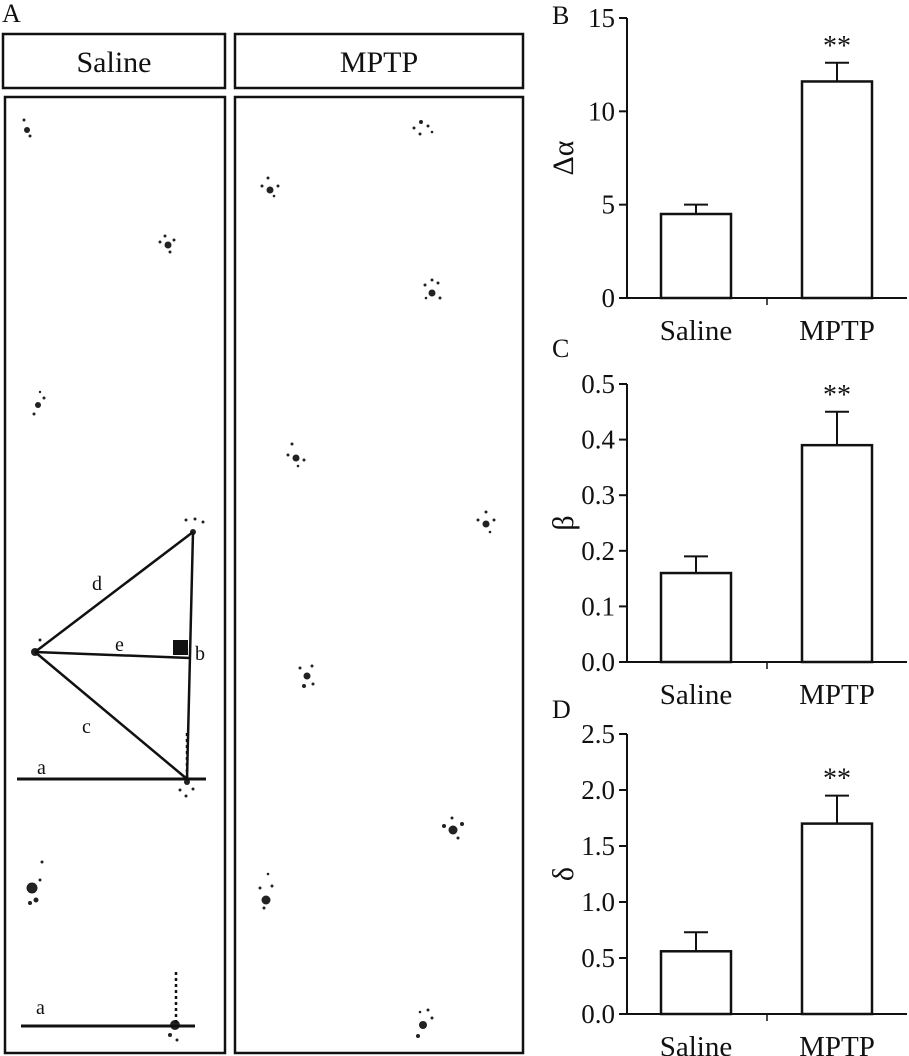  I want to click on chart-panel-b: B 0 5 10 15 Δα Saline ** MPTP, so click(727, 174).